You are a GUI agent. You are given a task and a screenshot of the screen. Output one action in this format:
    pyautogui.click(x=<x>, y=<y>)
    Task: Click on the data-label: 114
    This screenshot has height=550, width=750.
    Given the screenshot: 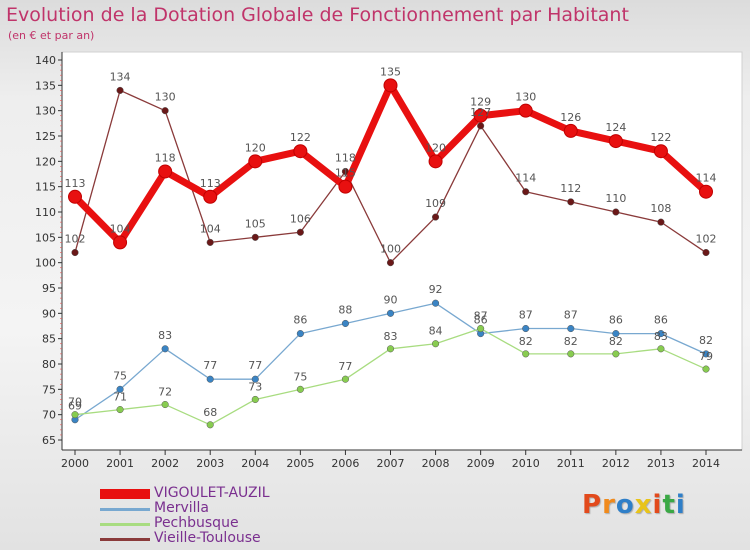 What is the action you would take?
    pyautogui.click(x=525, y=178)
    